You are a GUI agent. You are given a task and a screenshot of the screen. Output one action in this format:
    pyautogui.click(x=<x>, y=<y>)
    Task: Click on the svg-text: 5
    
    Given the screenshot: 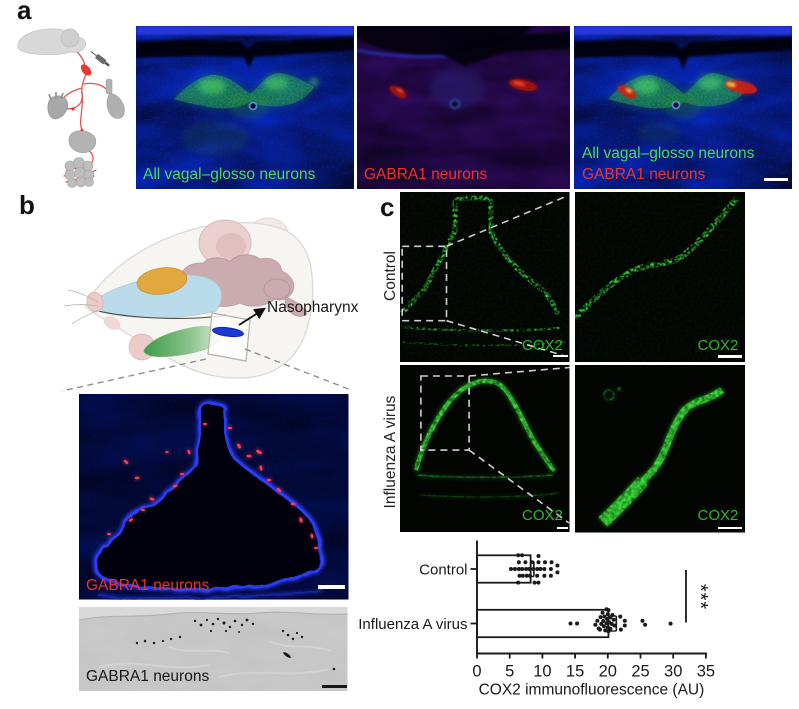 What is the action you would take?
    pyautogui.click(x=509, y=672)
    